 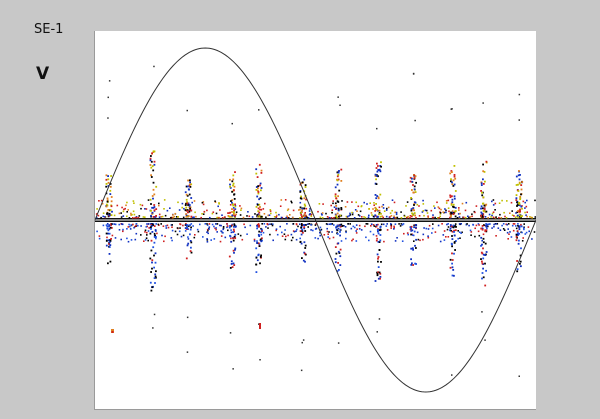 What do you see at coordinates (48, 29) in the screenshot?
I see `sensor-label: SE-1` at bounding box center [48, 29].